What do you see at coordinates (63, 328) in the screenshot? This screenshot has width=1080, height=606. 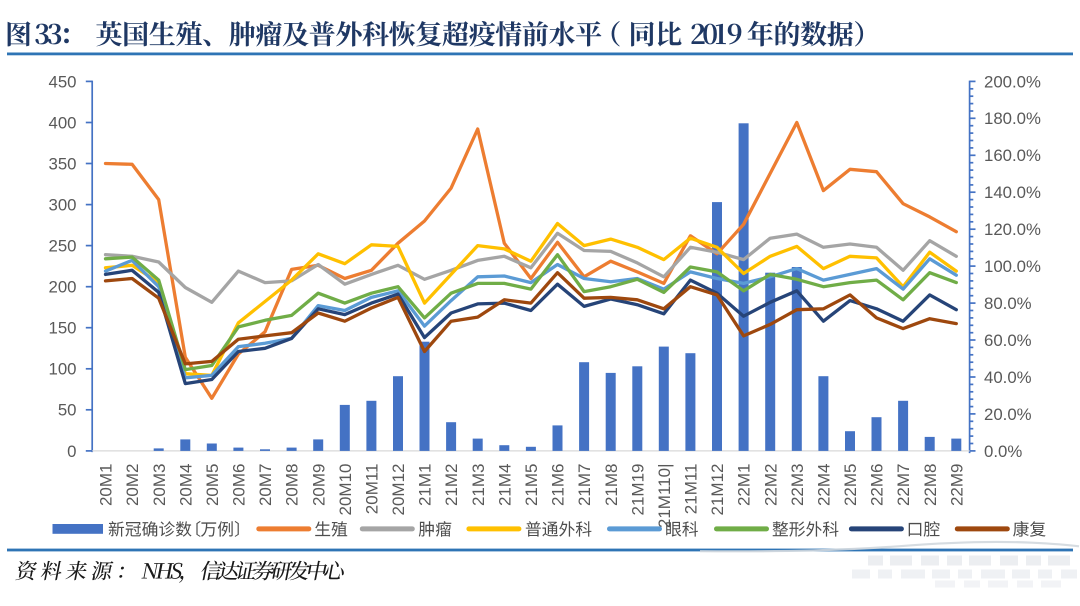 I see `svg-text: 150` at bounding box center [63, 328].